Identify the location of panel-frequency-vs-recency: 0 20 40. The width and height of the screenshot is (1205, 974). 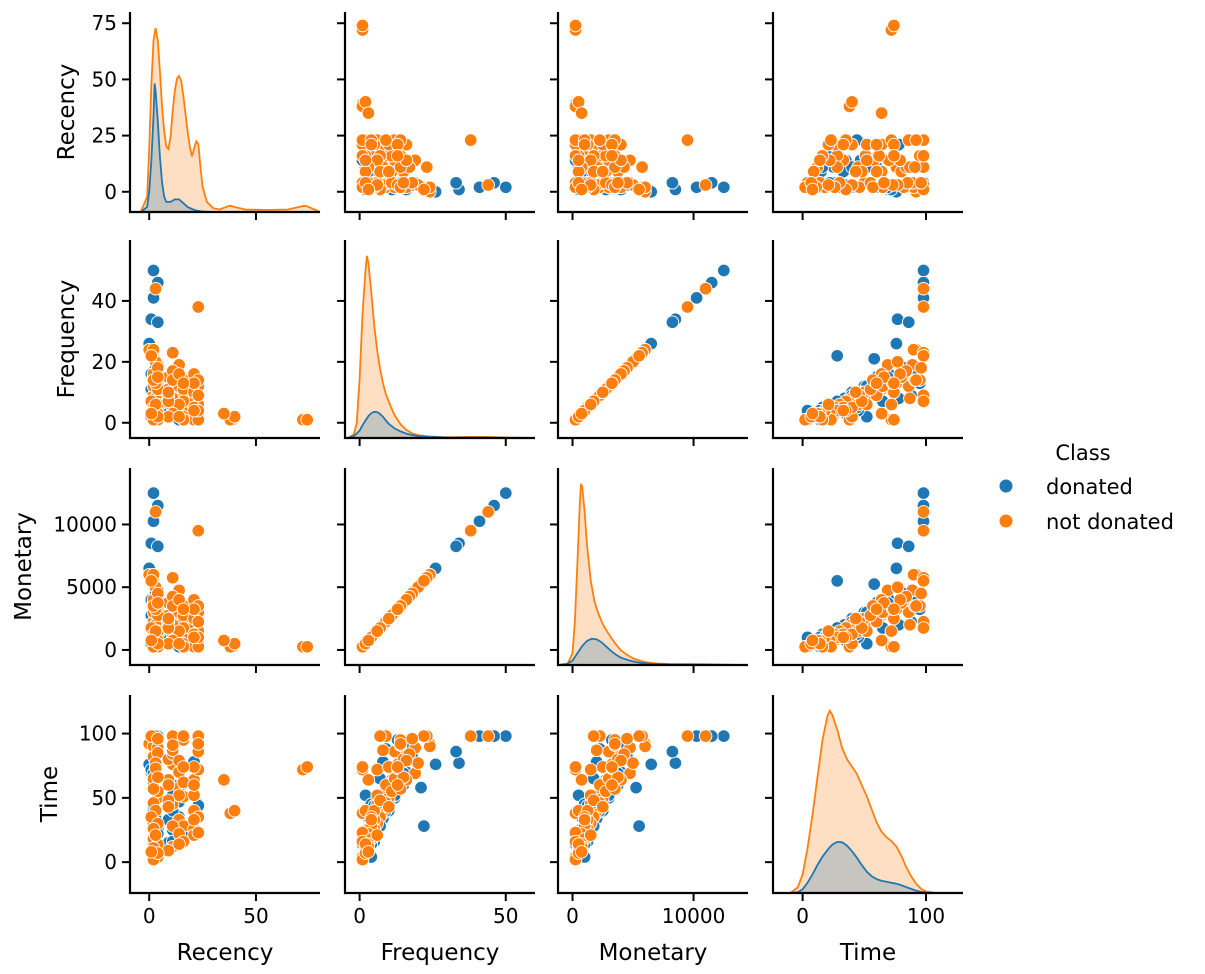
(206, 343).